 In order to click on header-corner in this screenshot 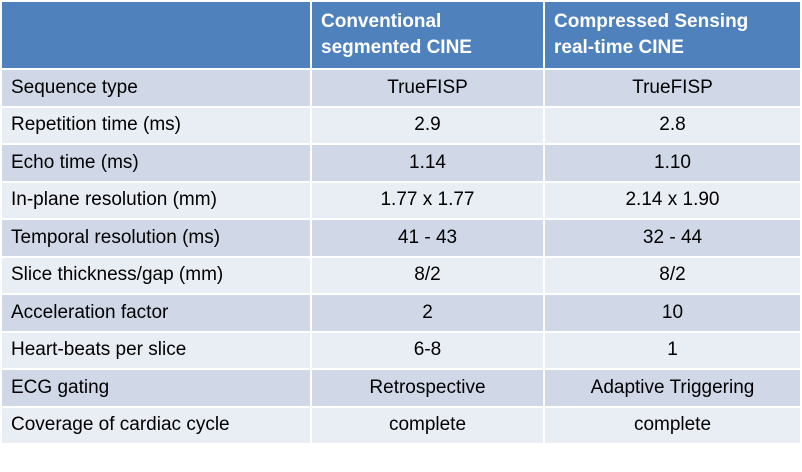, I will do `click(156, 35)`.